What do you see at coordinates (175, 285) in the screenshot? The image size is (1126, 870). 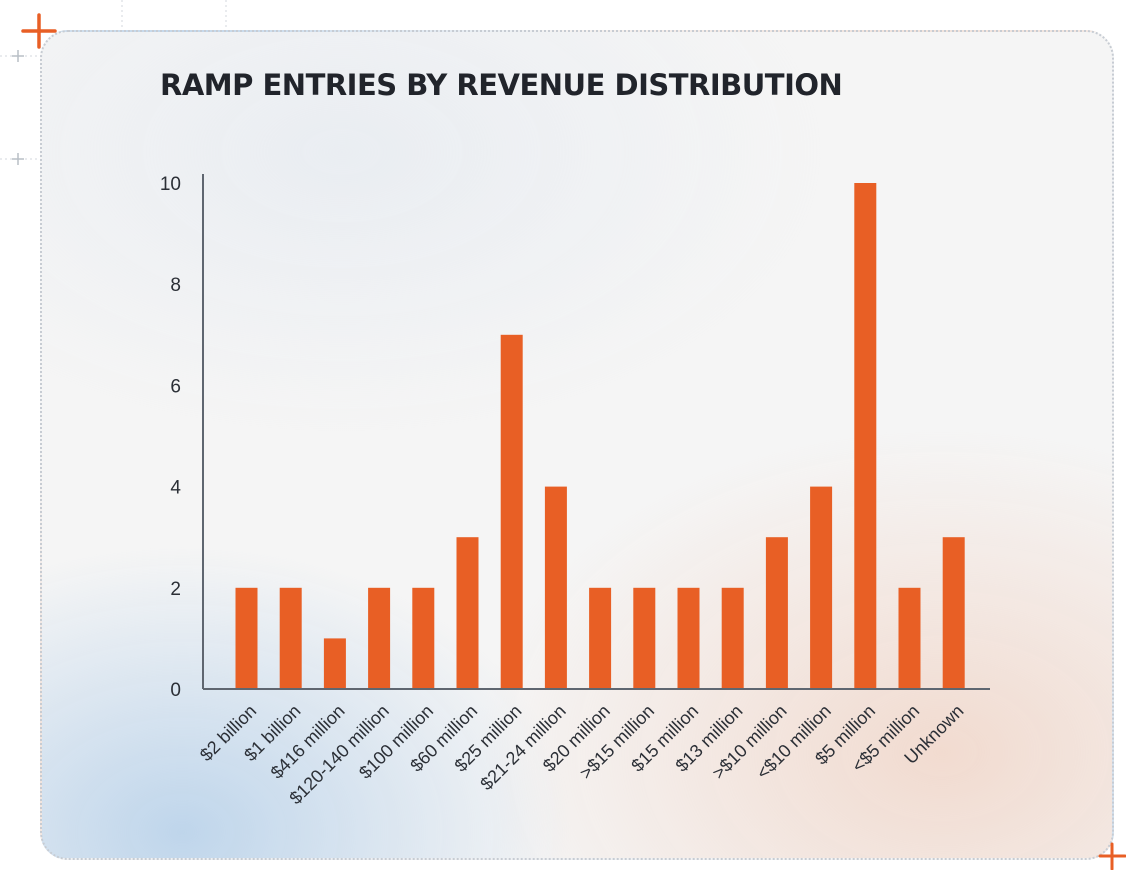 I see `y-tick-label: 8` at bounding box center [175, 285].